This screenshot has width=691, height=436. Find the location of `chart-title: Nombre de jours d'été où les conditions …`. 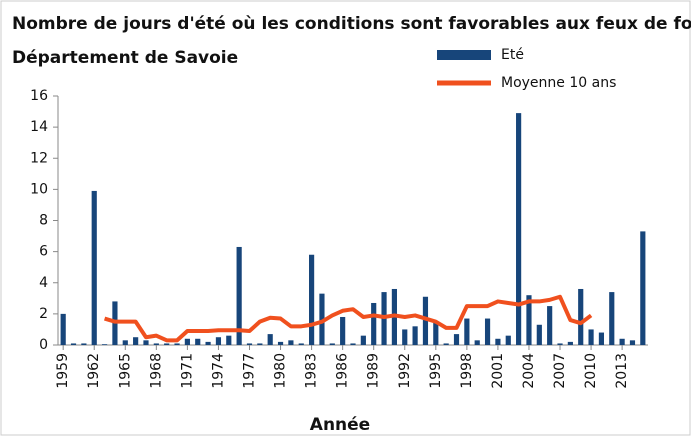

chart-title: Nombre de jours d'été où les conditions … is located at coordinates (351, 24).